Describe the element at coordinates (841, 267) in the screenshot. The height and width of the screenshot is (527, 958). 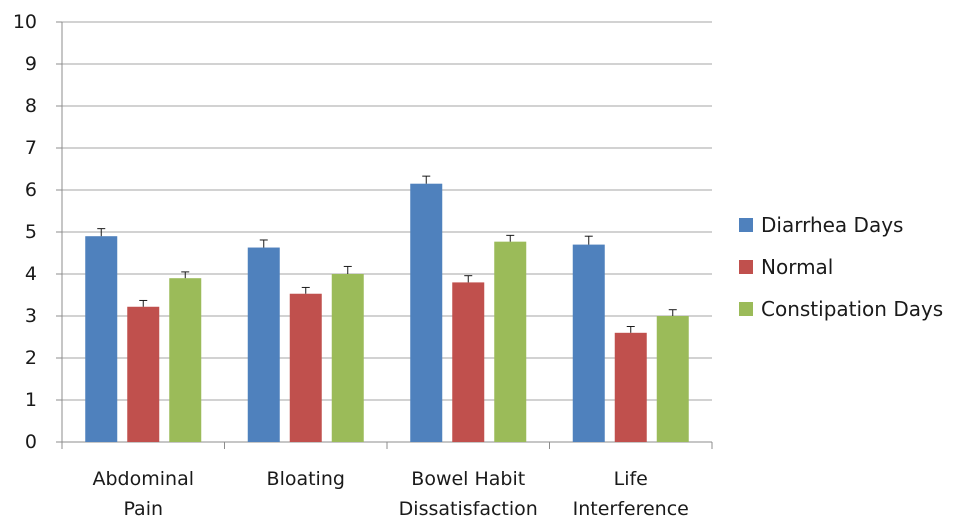
I see `legend: Diarrhea Days Normal Constipation Days` at that location.